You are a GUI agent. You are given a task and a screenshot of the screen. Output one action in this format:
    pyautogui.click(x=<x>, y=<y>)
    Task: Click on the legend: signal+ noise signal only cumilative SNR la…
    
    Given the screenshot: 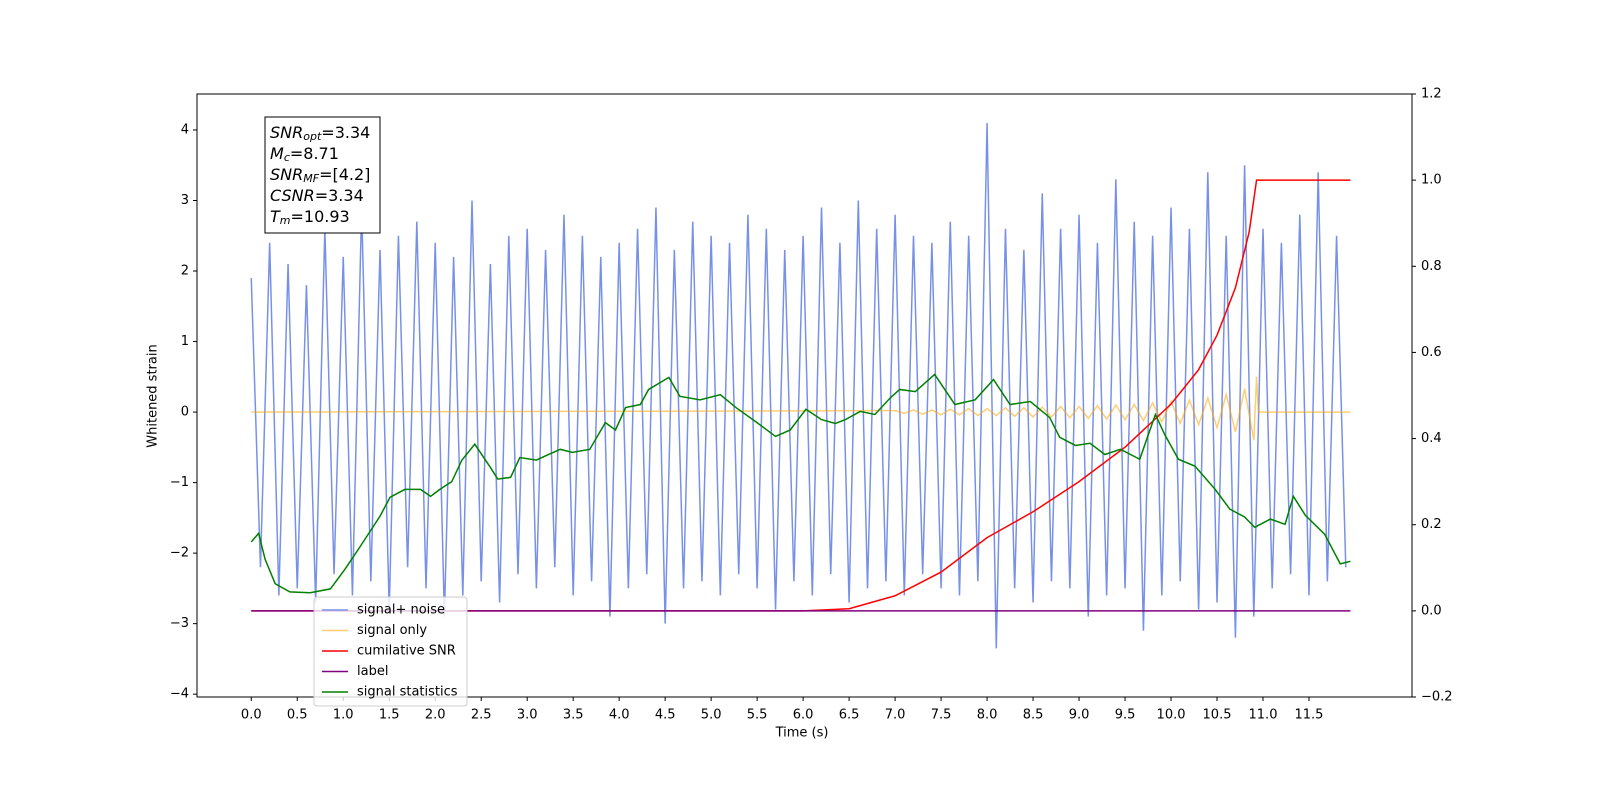 What is the action you would take?
    pyautogui.click(x=390, y=651)
    